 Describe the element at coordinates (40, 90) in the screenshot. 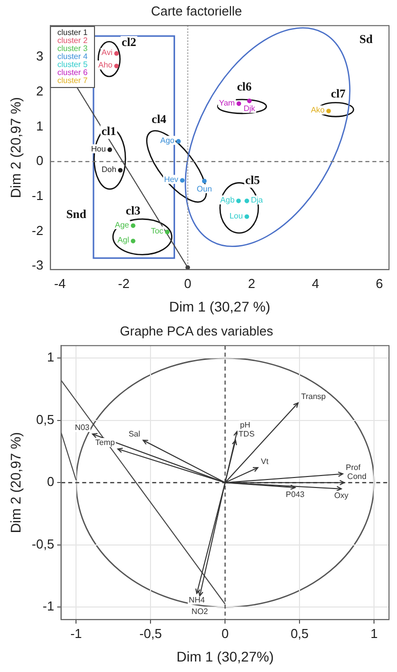

I see `y-tick-label: 2` at that location.